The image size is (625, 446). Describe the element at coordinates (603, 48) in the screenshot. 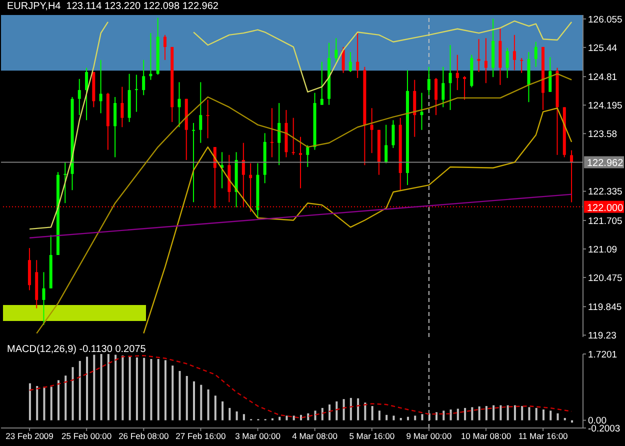

I see `y-tick-label: 125.44` at that location.